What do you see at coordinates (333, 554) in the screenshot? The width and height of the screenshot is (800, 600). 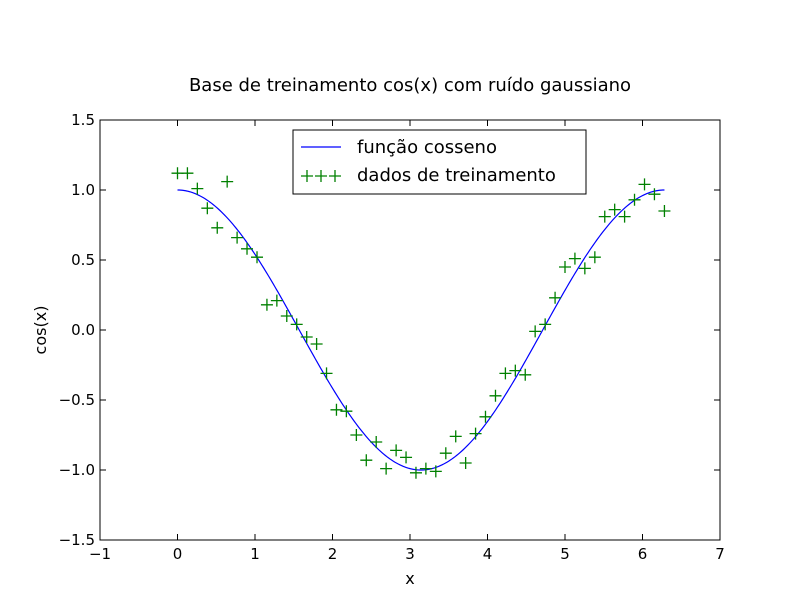 I see `x-tick-label: 2` at bounding box center [333, 554].